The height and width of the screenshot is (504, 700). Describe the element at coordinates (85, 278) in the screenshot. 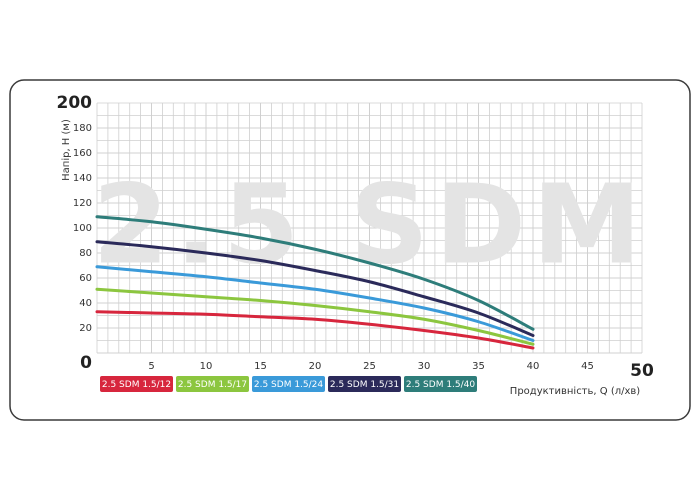

I see `y-tick-label: 60` at that location.